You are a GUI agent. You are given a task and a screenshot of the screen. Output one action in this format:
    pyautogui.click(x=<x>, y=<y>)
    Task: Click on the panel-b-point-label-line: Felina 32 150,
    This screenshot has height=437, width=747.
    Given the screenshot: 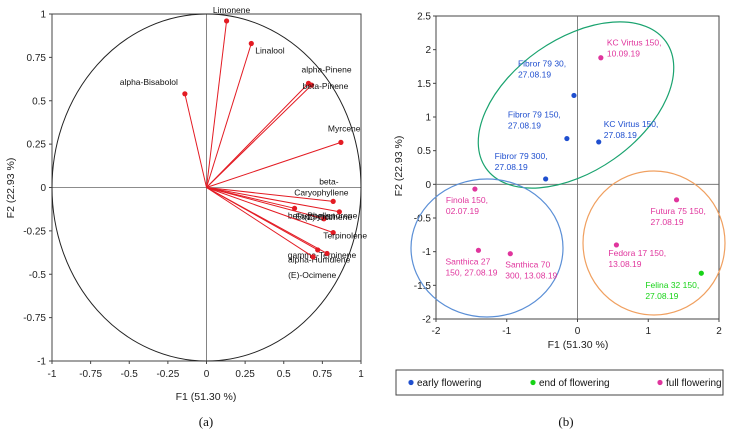 What is the action you would take?
    pyautogui.click(x=672, y=285)
    